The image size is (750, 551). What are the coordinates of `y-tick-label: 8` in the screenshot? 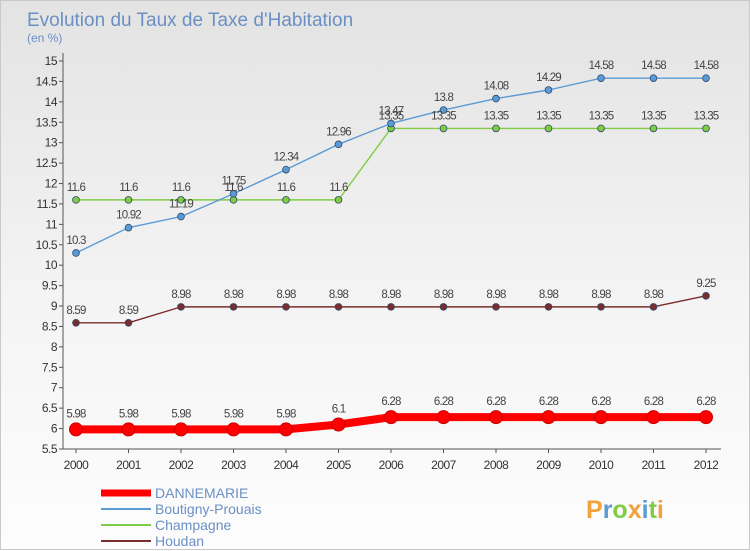 It's located at (54, 347).